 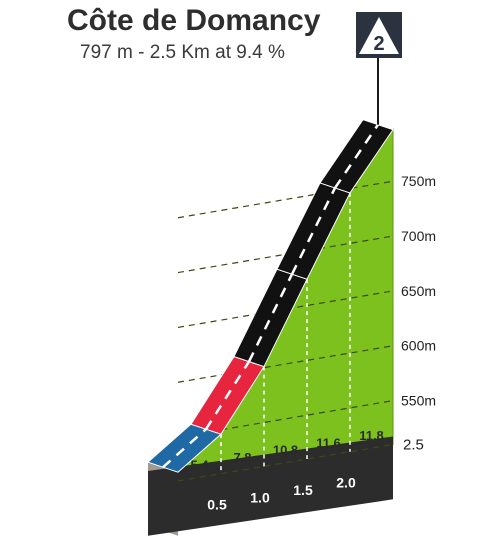 I want to click on gradient-label: 11.8, so click(x=371, y=435).